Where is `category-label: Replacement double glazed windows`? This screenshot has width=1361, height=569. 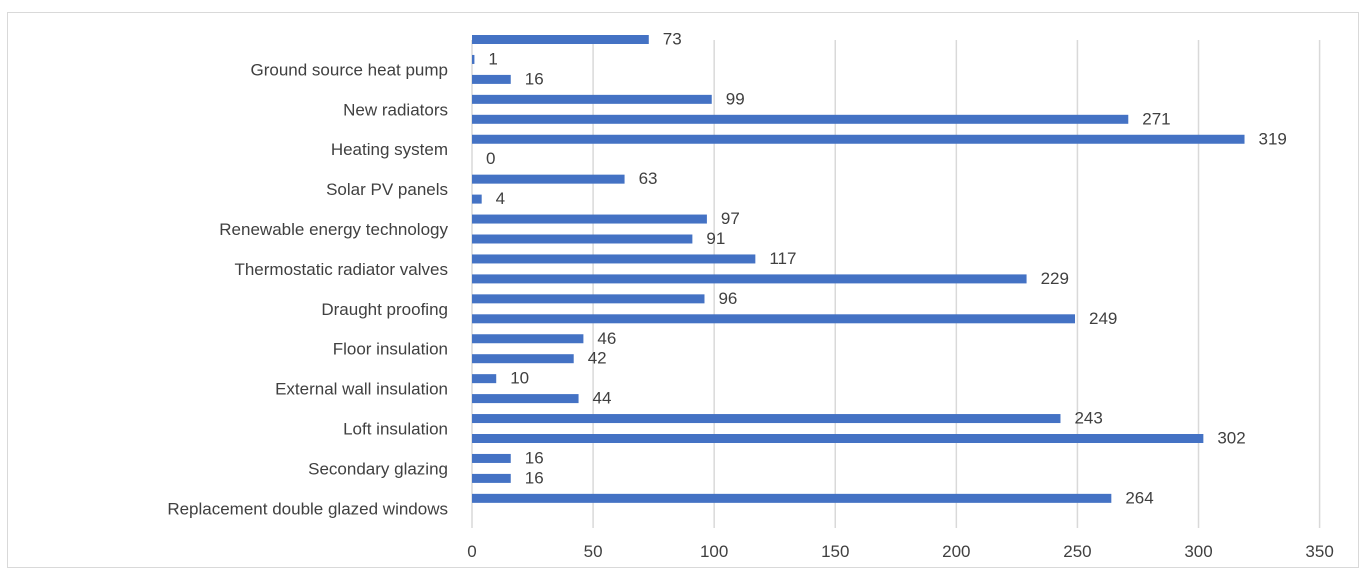 category-label: Replacement double glazed windows is located at coordinates (307, 508).